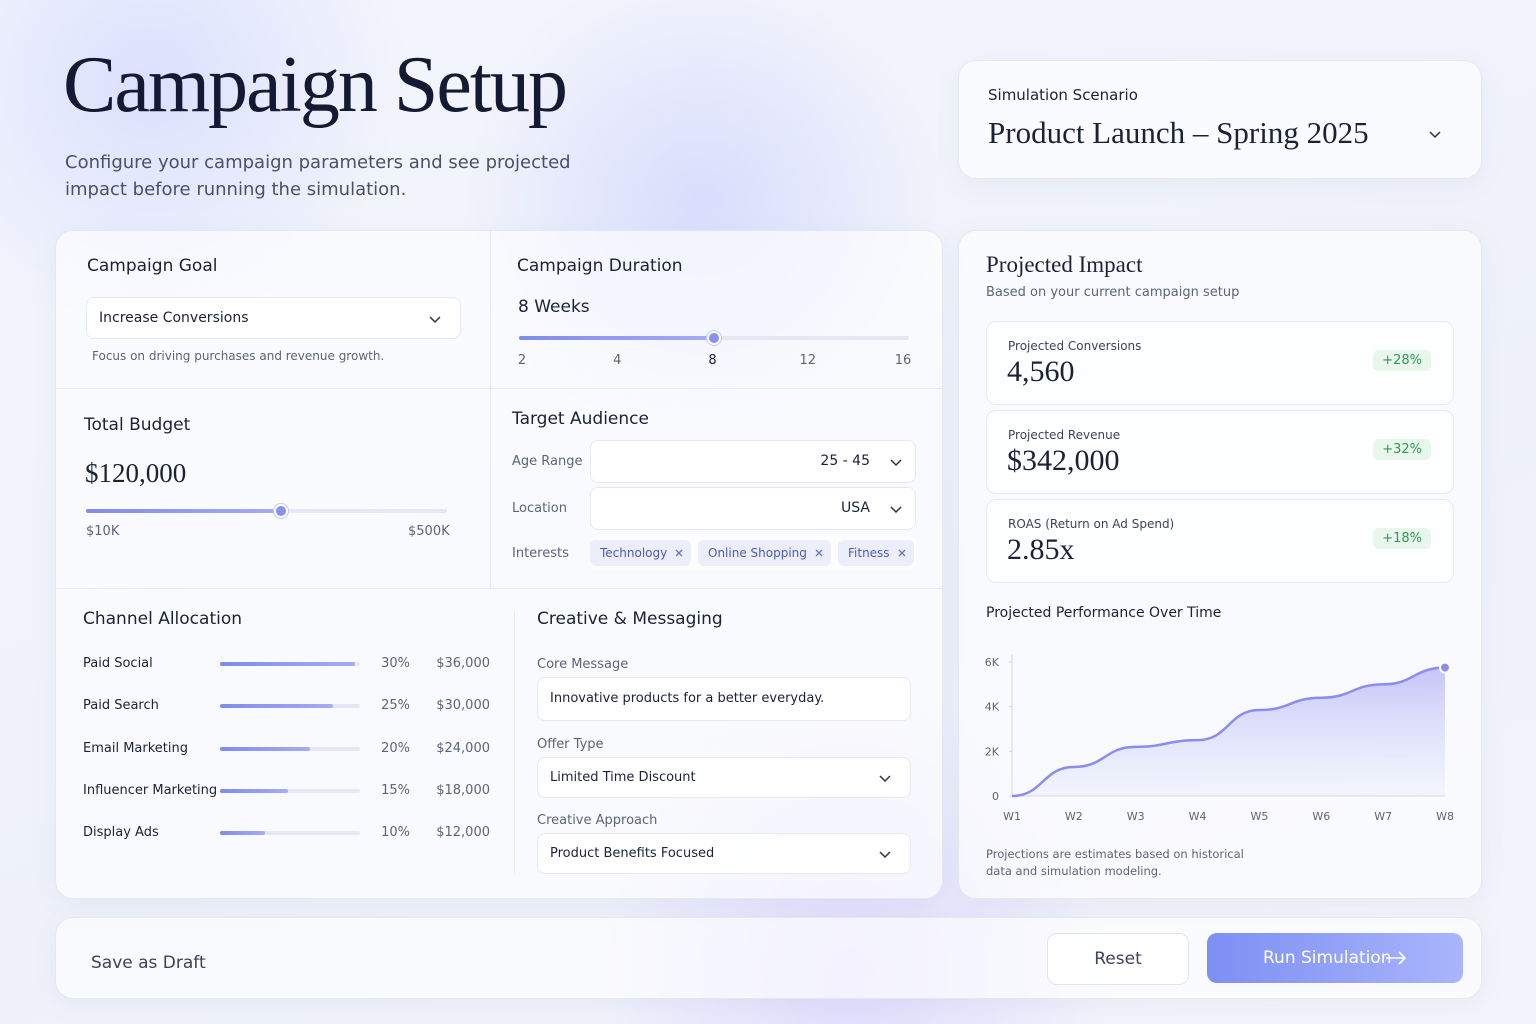 The width and height of the screenshot is (1536, 1024). I want to click on budget-min: $10K, so click(103, 531).